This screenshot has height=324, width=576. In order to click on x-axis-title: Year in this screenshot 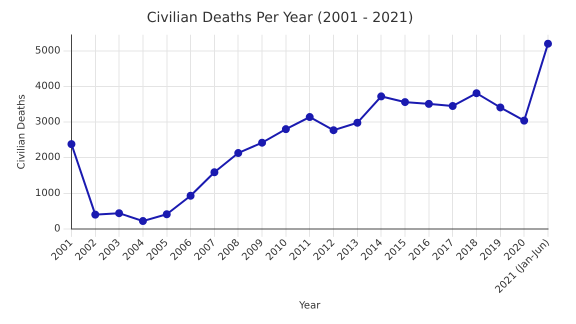, I will do `click(310, 306)`.